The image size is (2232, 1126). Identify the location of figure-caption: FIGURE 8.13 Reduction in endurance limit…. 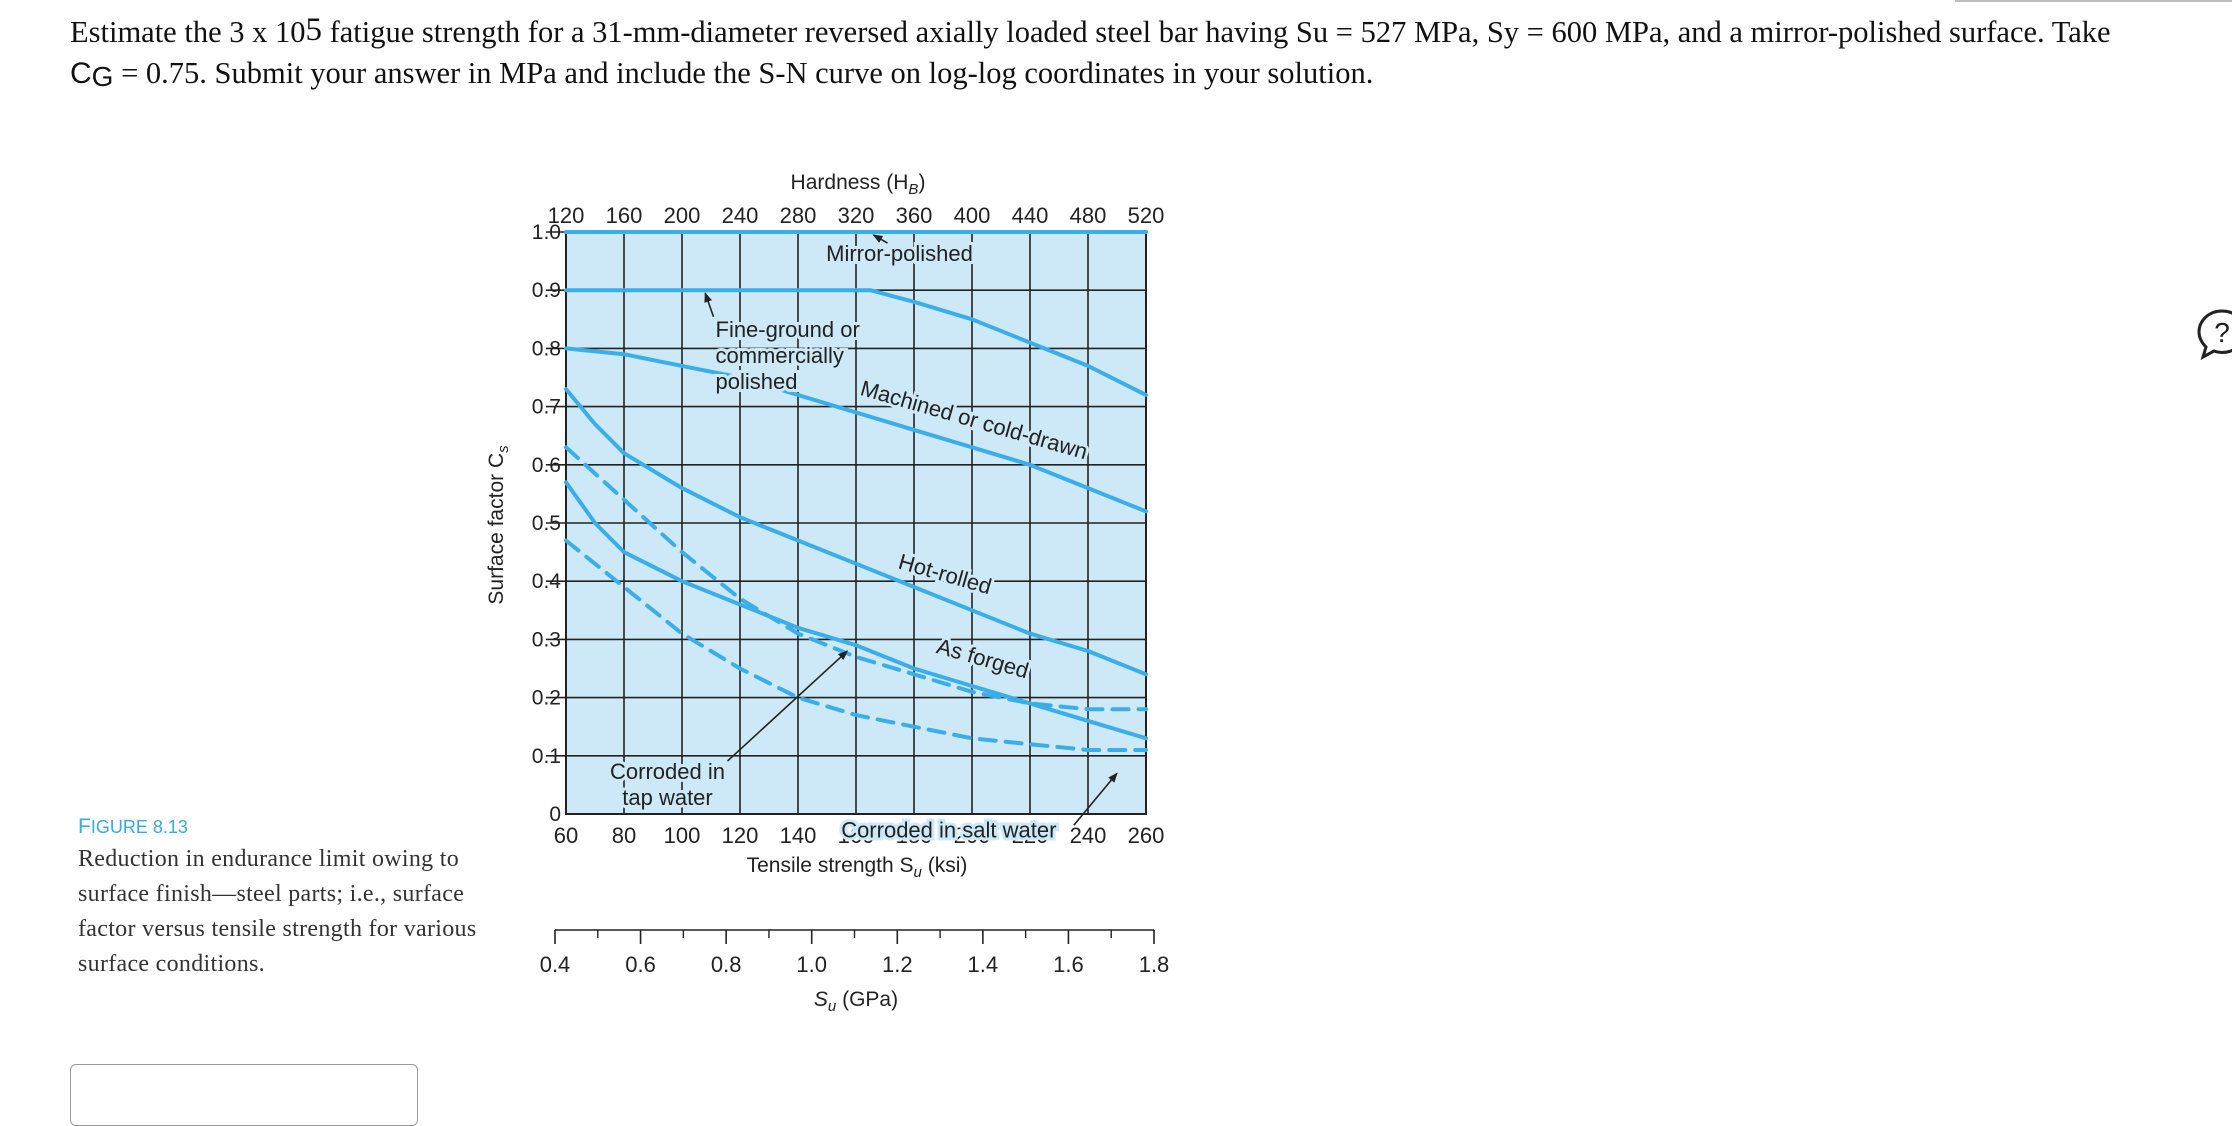
(278, 897).